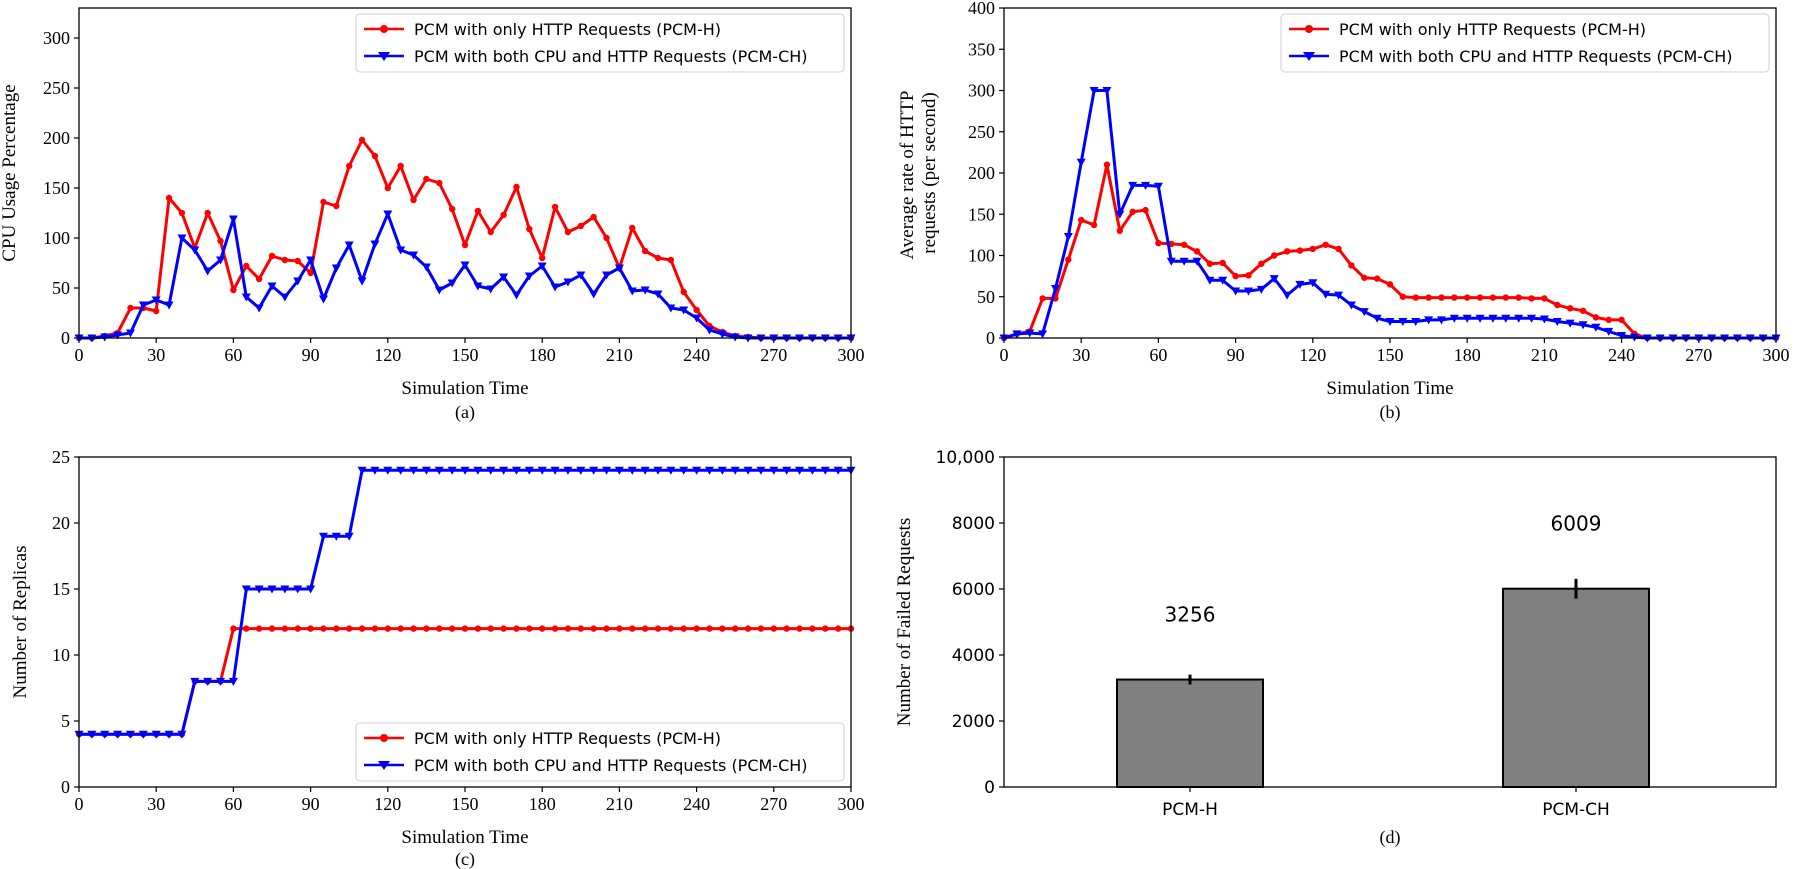 The height and width of the screenshot is (869, 1795). What do you see at coordinates (465, 859) in the screenshot?
I see `panel-c-caption: (c)` at bounding box center [465, 859].